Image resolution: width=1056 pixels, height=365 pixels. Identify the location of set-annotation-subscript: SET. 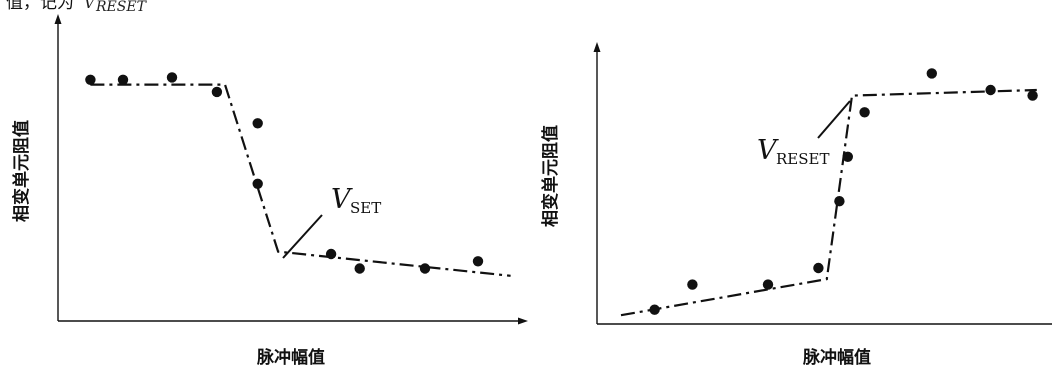
(365, 208).